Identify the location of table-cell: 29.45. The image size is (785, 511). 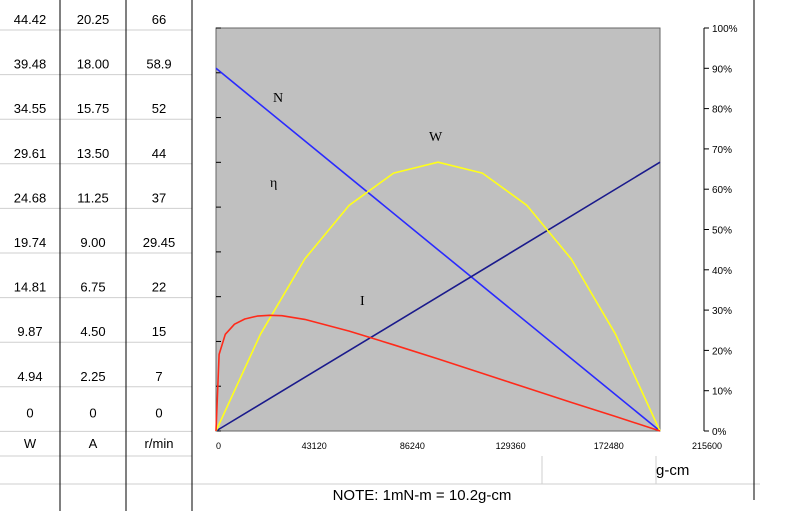
(159, 242).